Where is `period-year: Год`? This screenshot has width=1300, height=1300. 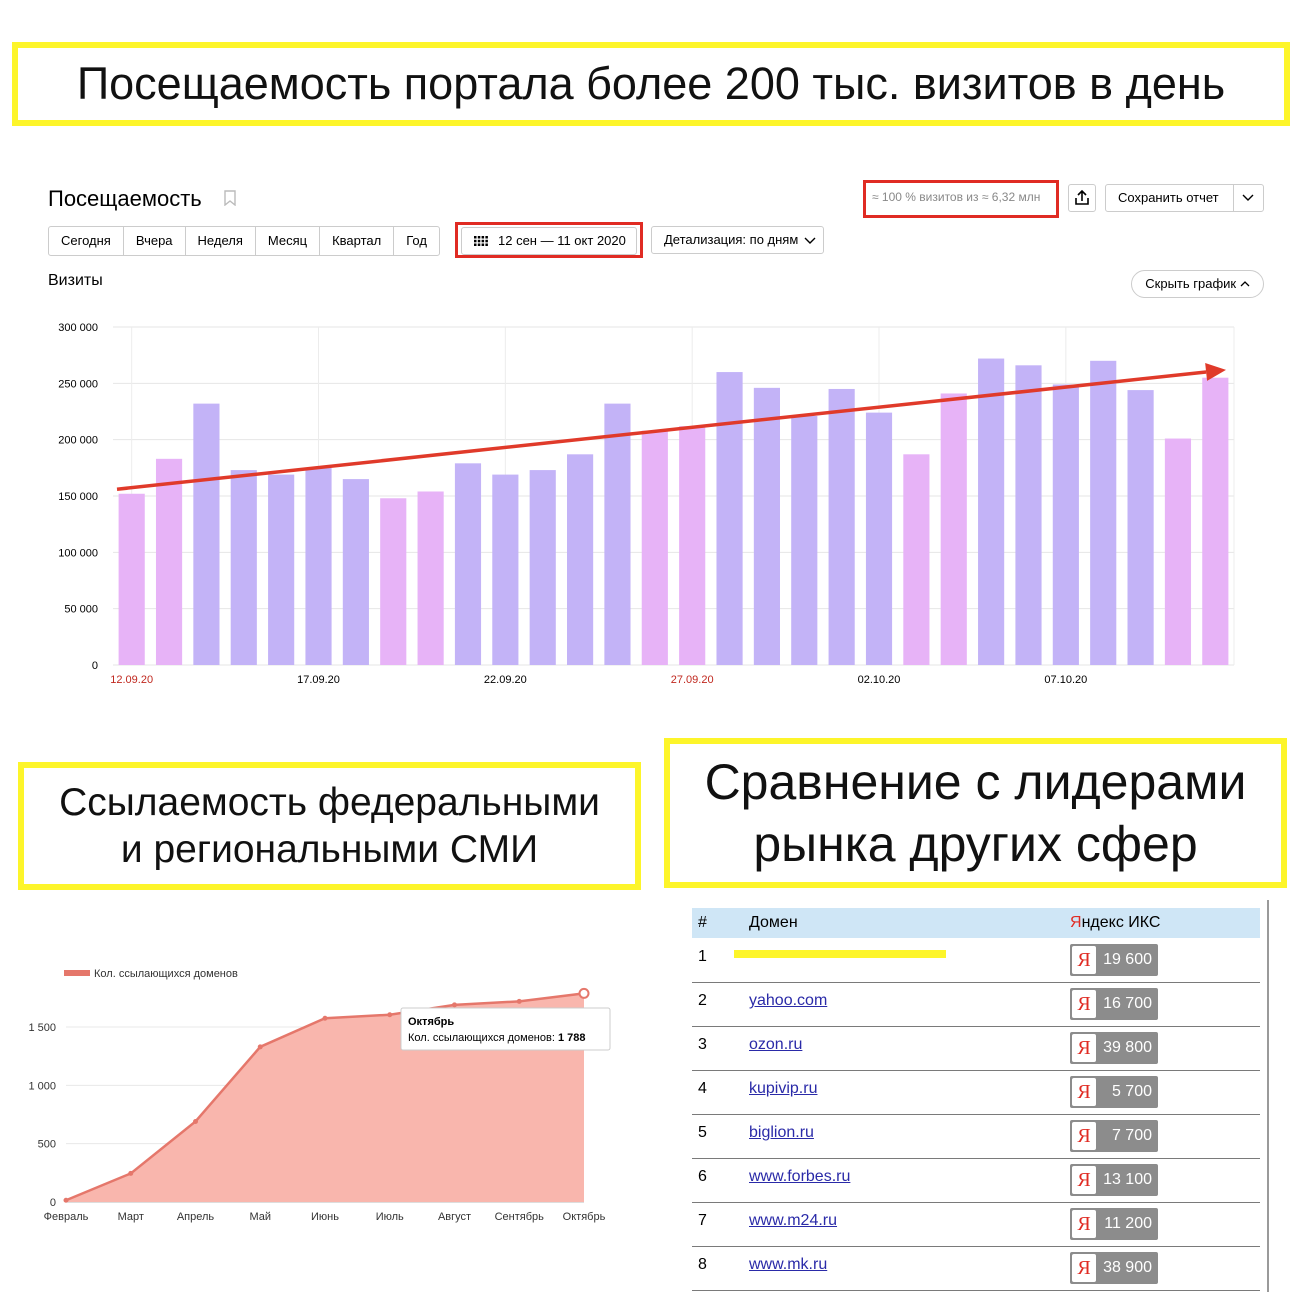 period-year: Год is located at coordinates (416, 240).